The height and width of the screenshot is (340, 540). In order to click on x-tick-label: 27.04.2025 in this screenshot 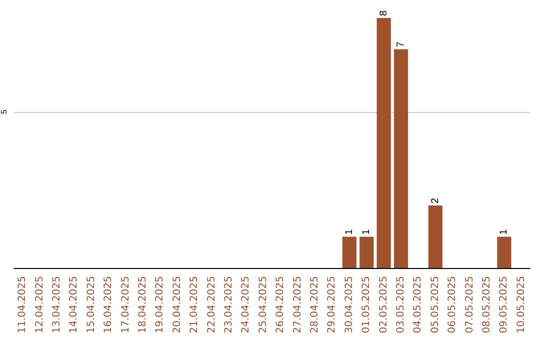, I will do `click(298, 305)`.